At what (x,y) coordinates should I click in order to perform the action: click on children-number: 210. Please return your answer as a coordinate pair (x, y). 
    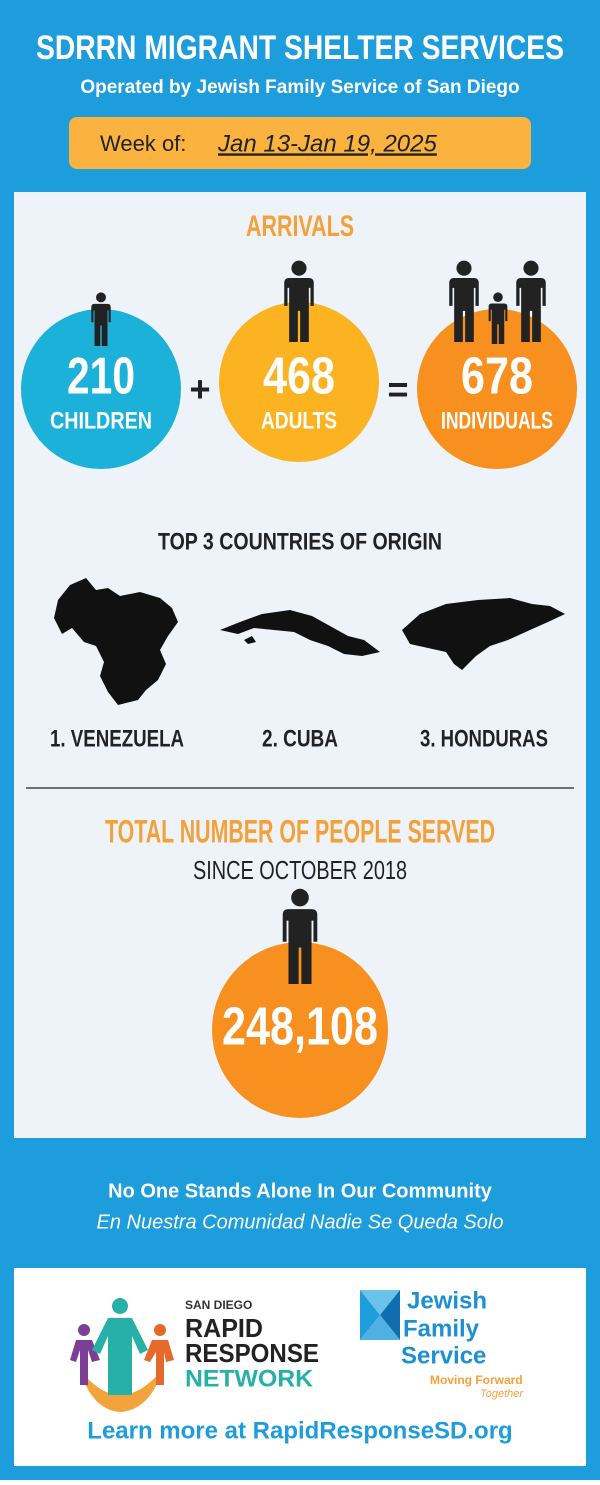
    Looking at the image, I should click on (101, 377).